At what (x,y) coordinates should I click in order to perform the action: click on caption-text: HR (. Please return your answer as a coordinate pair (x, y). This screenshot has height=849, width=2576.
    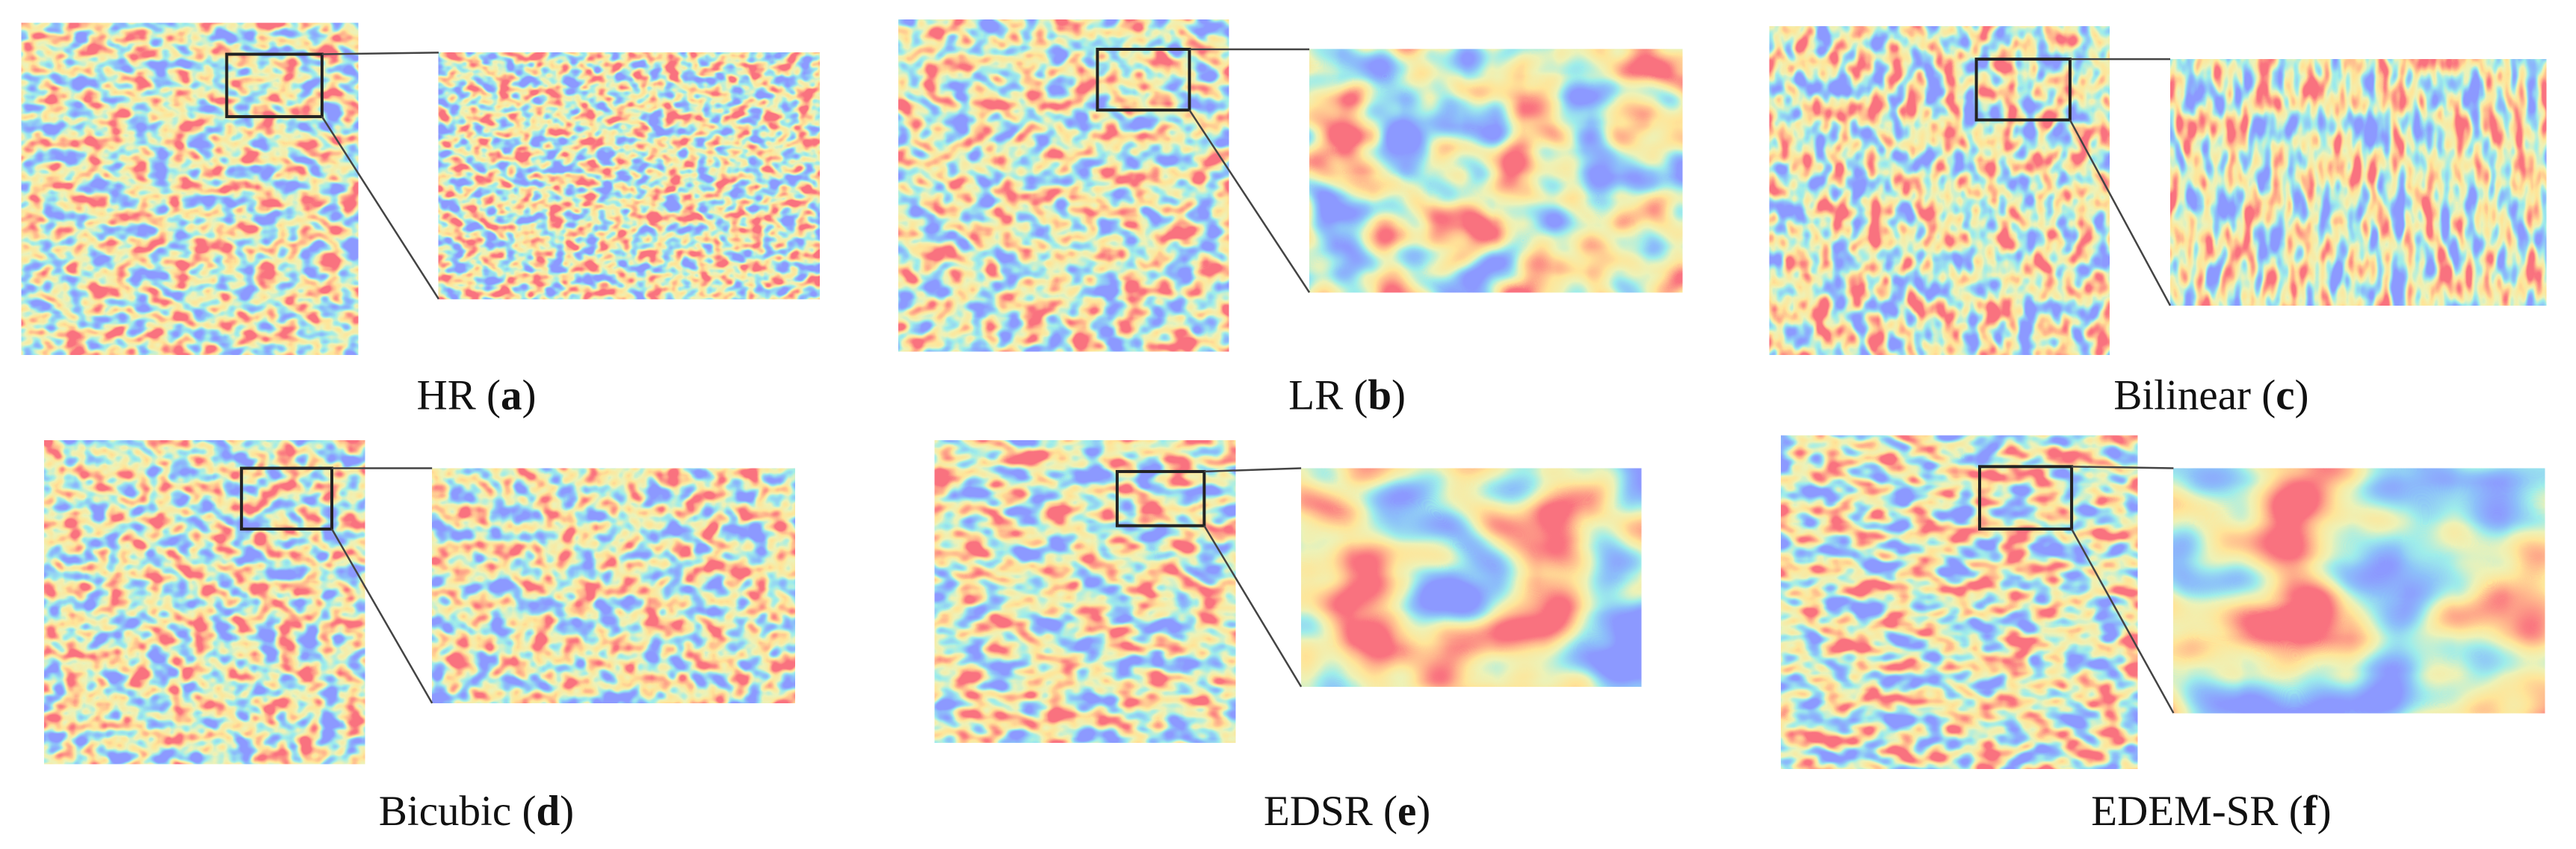
    Looking at the image, I should click on (459, 395).